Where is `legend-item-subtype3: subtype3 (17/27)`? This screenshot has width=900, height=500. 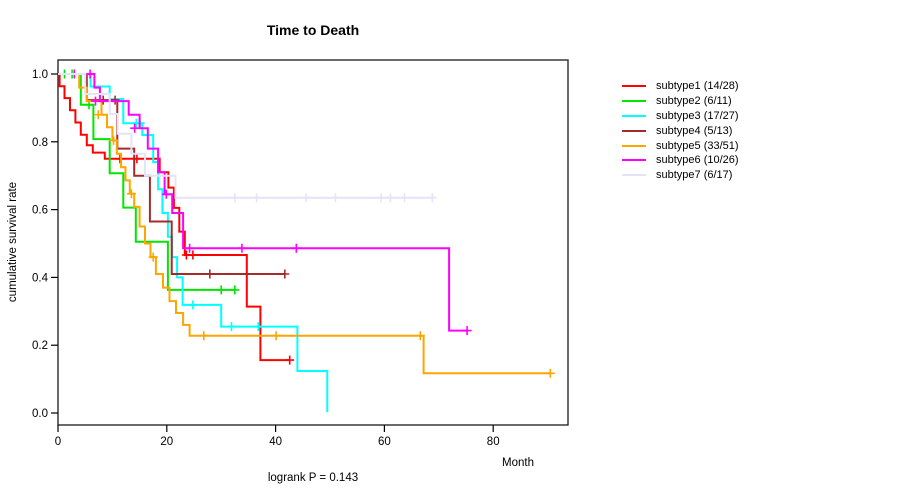 legend-item-subtype3: subtype3 (17/27) is located at coordinates (680, 116).